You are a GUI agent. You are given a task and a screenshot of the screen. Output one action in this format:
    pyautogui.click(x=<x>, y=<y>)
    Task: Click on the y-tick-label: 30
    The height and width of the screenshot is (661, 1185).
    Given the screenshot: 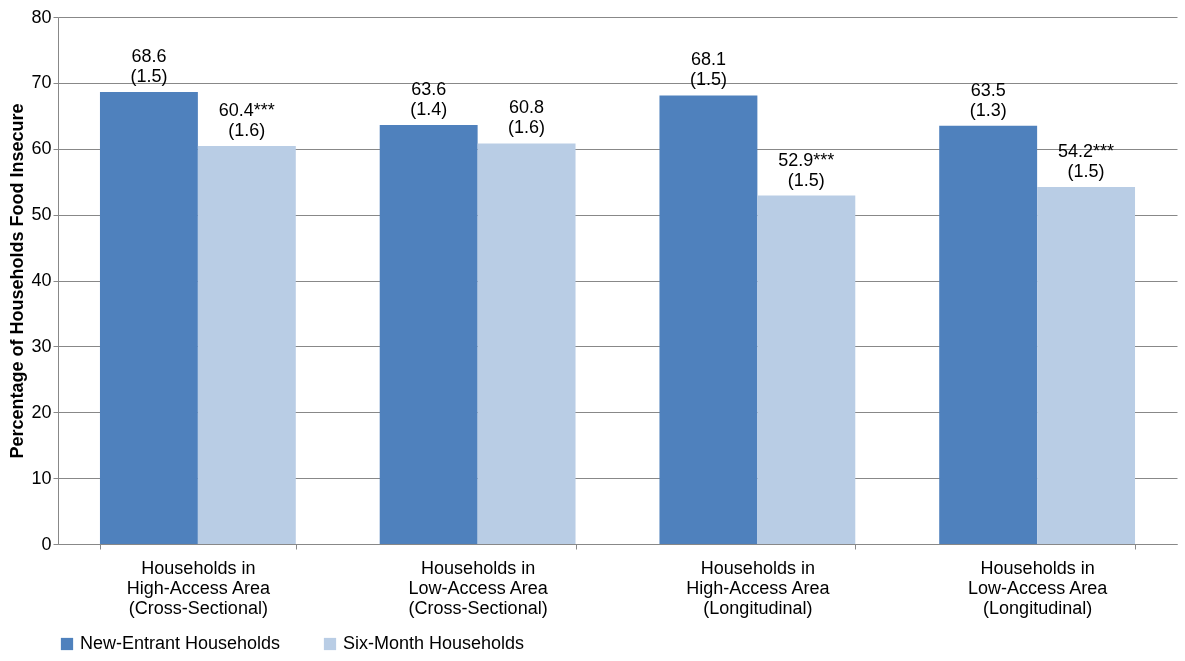 What is the action you would take?
    pyautogui.click(x=41, y=345)
    